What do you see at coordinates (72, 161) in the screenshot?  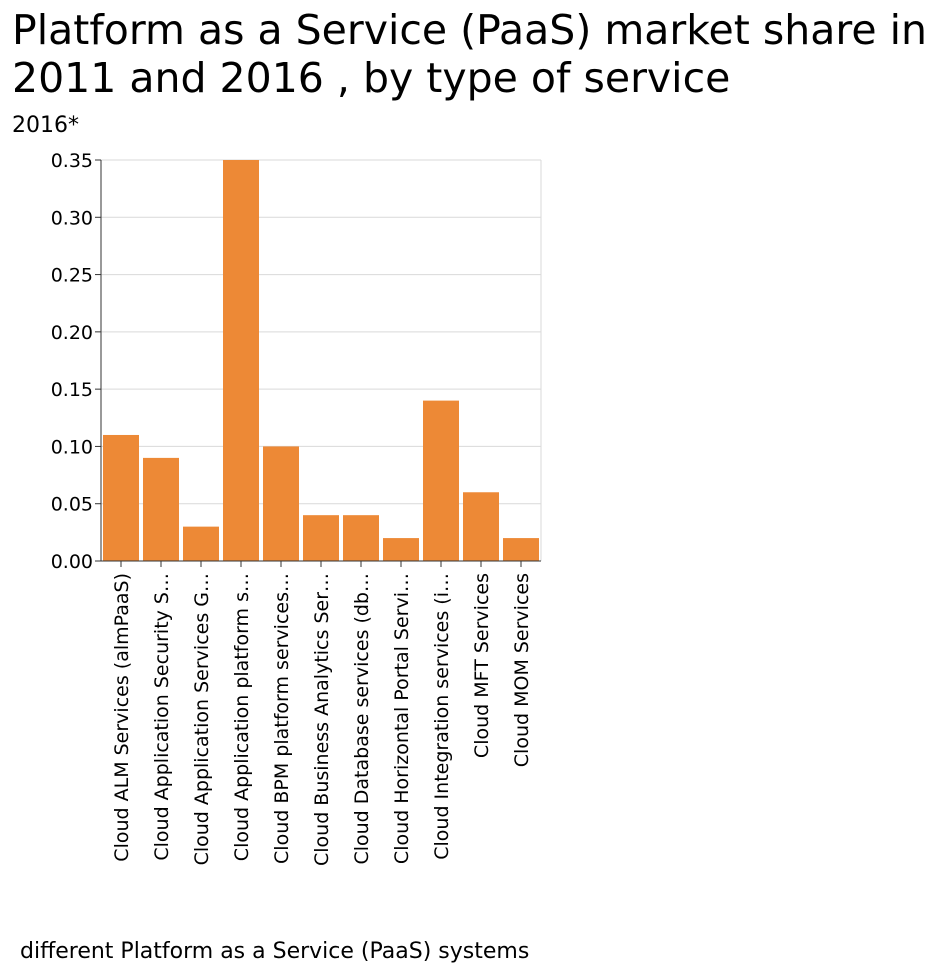 I see `y-tick-label: 0.35` at bounding box center [72, 161].